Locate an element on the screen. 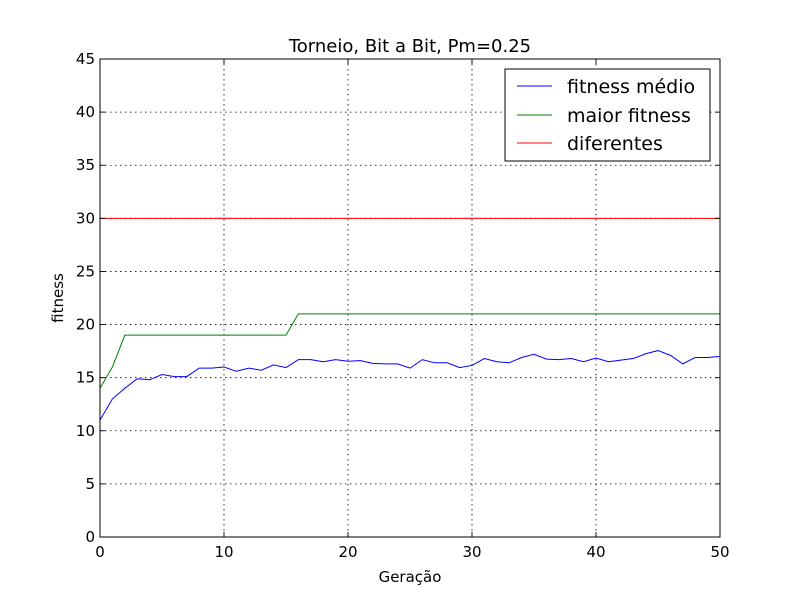  x-tick-label: 40 is located at coordinates (595, 552).